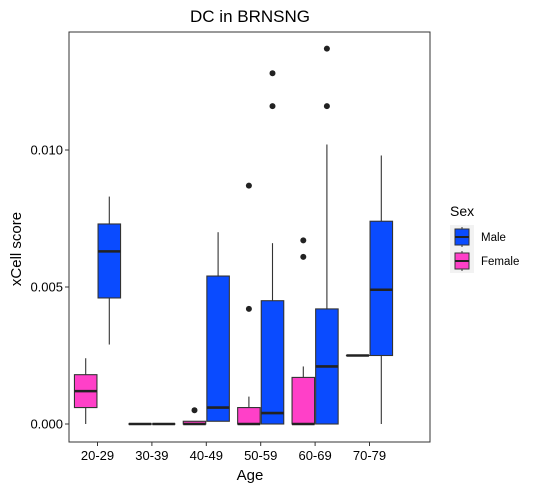 The height and width of the screenshot is (489, 536). I want to click on y-tick-label: 0.005, so click(46, 287).